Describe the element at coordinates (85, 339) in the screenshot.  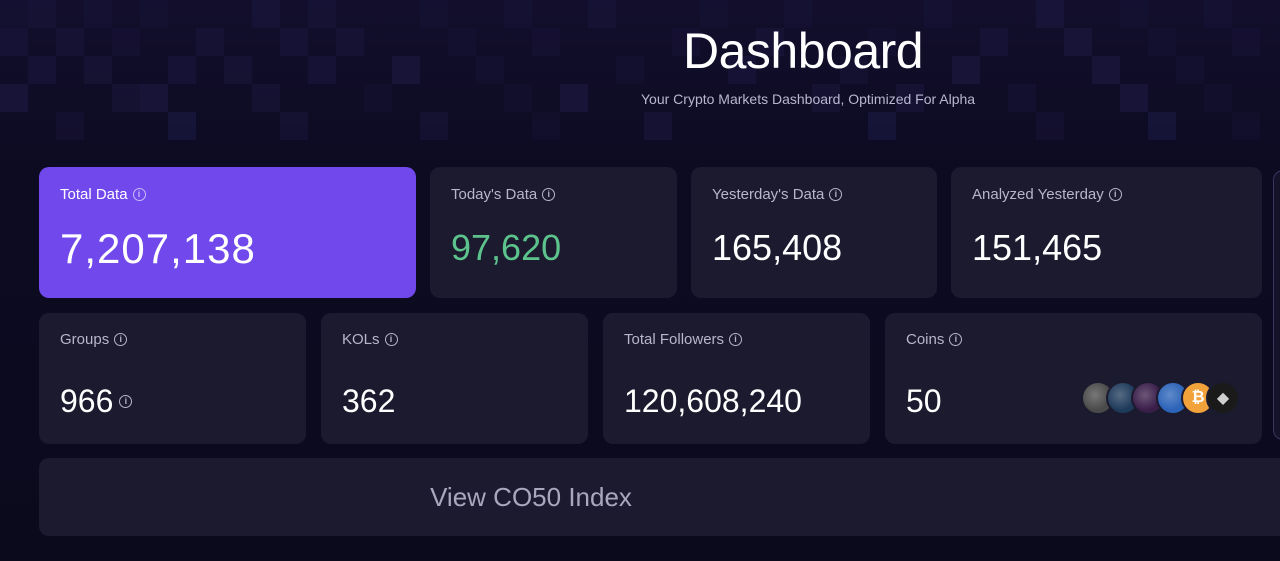
I see `stat-label: Groups` at that location.